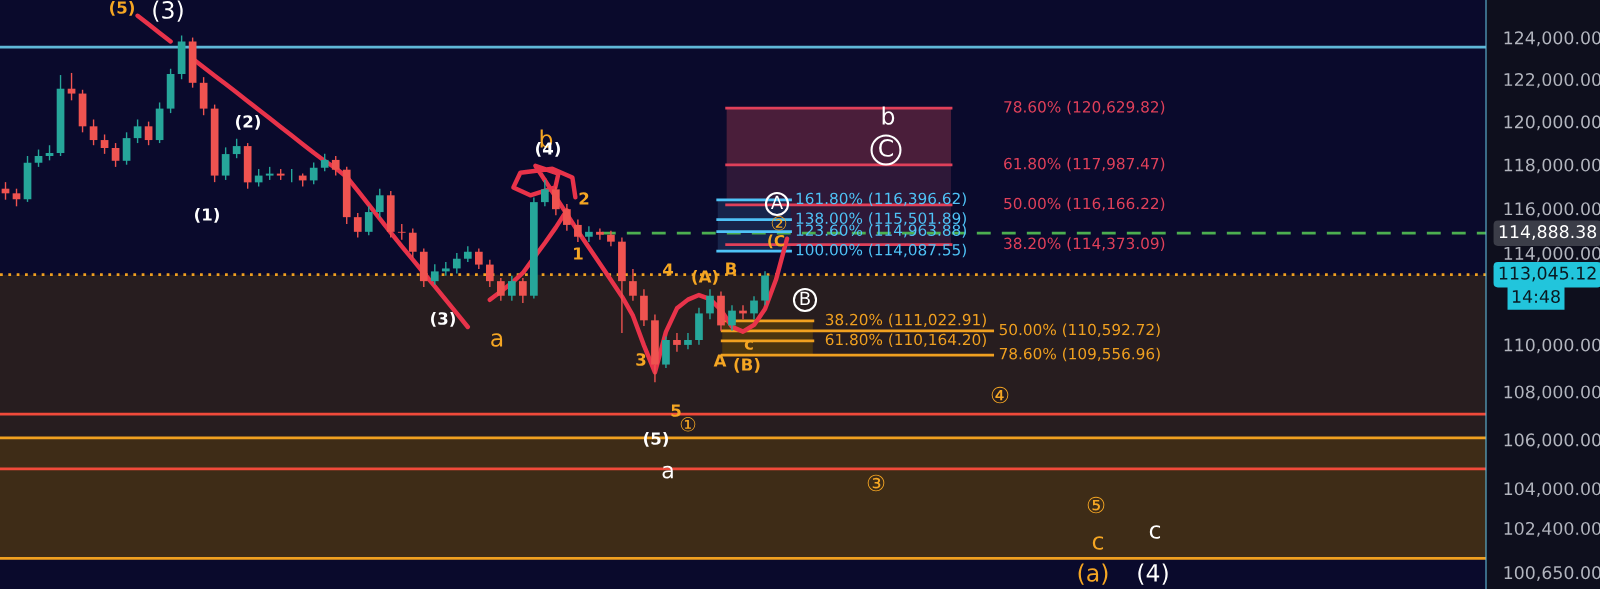 This screenshot has height=589, width=1600. What do you see at coordinates (1096, 505) in the screenshot?
I see `annotation: ⑤` at bounding box center [1096, 505].